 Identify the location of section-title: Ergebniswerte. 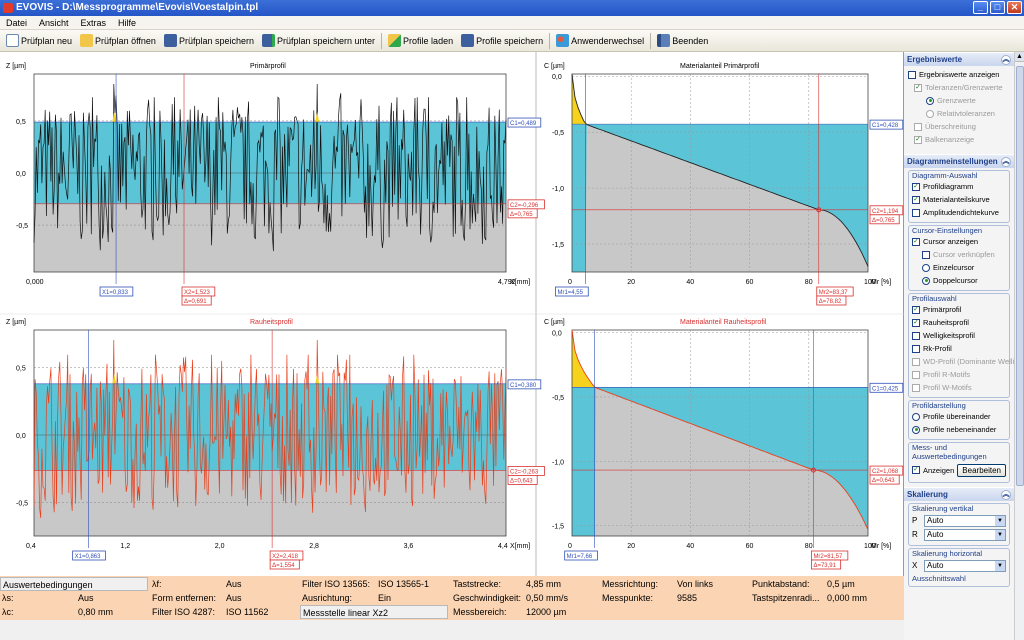
(935, 59).